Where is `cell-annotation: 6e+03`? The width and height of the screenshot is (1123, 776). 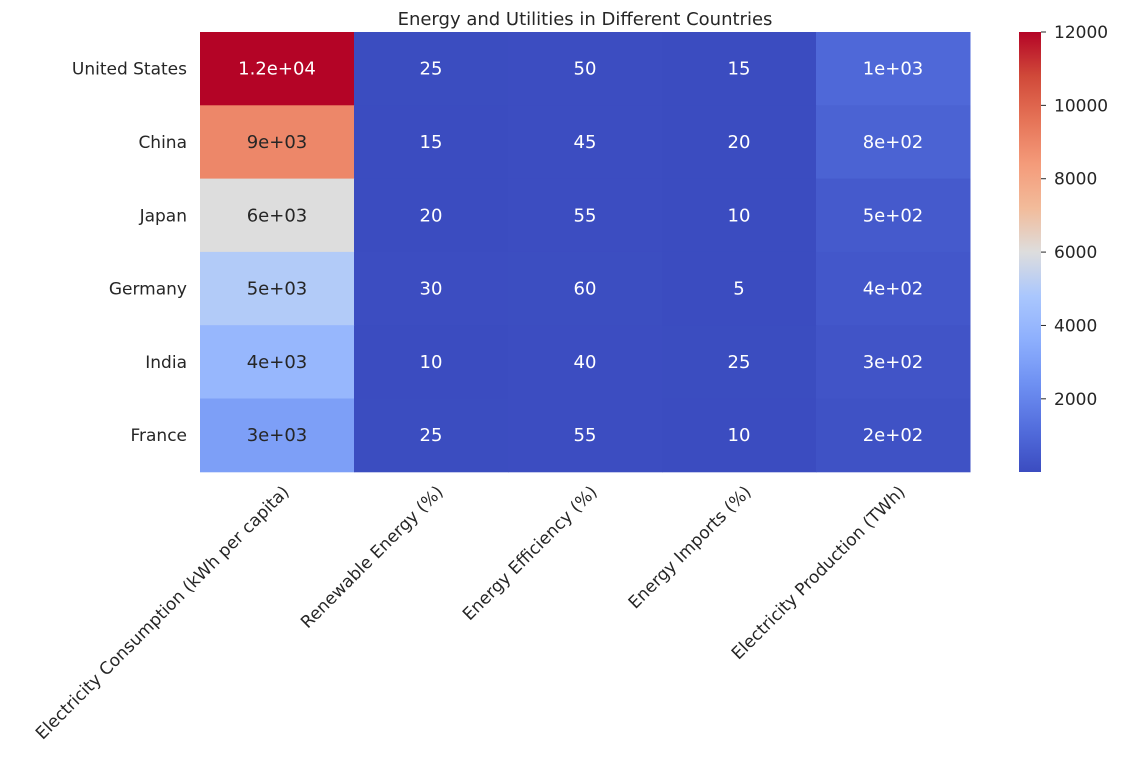
cell-annotation: 6e+03 is located at coordinates (277, 215).